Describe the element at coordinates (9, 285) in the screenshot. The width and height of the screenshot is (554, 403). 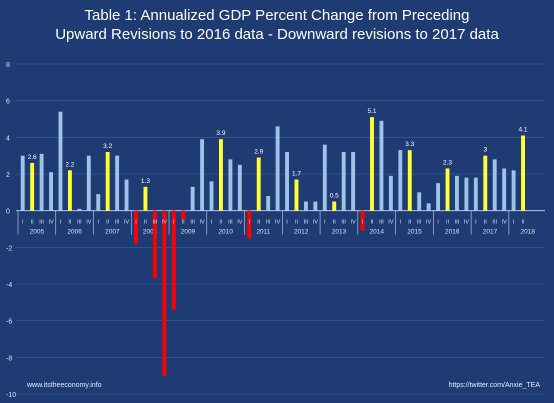
I see `y-tick-label: -4` at that location.